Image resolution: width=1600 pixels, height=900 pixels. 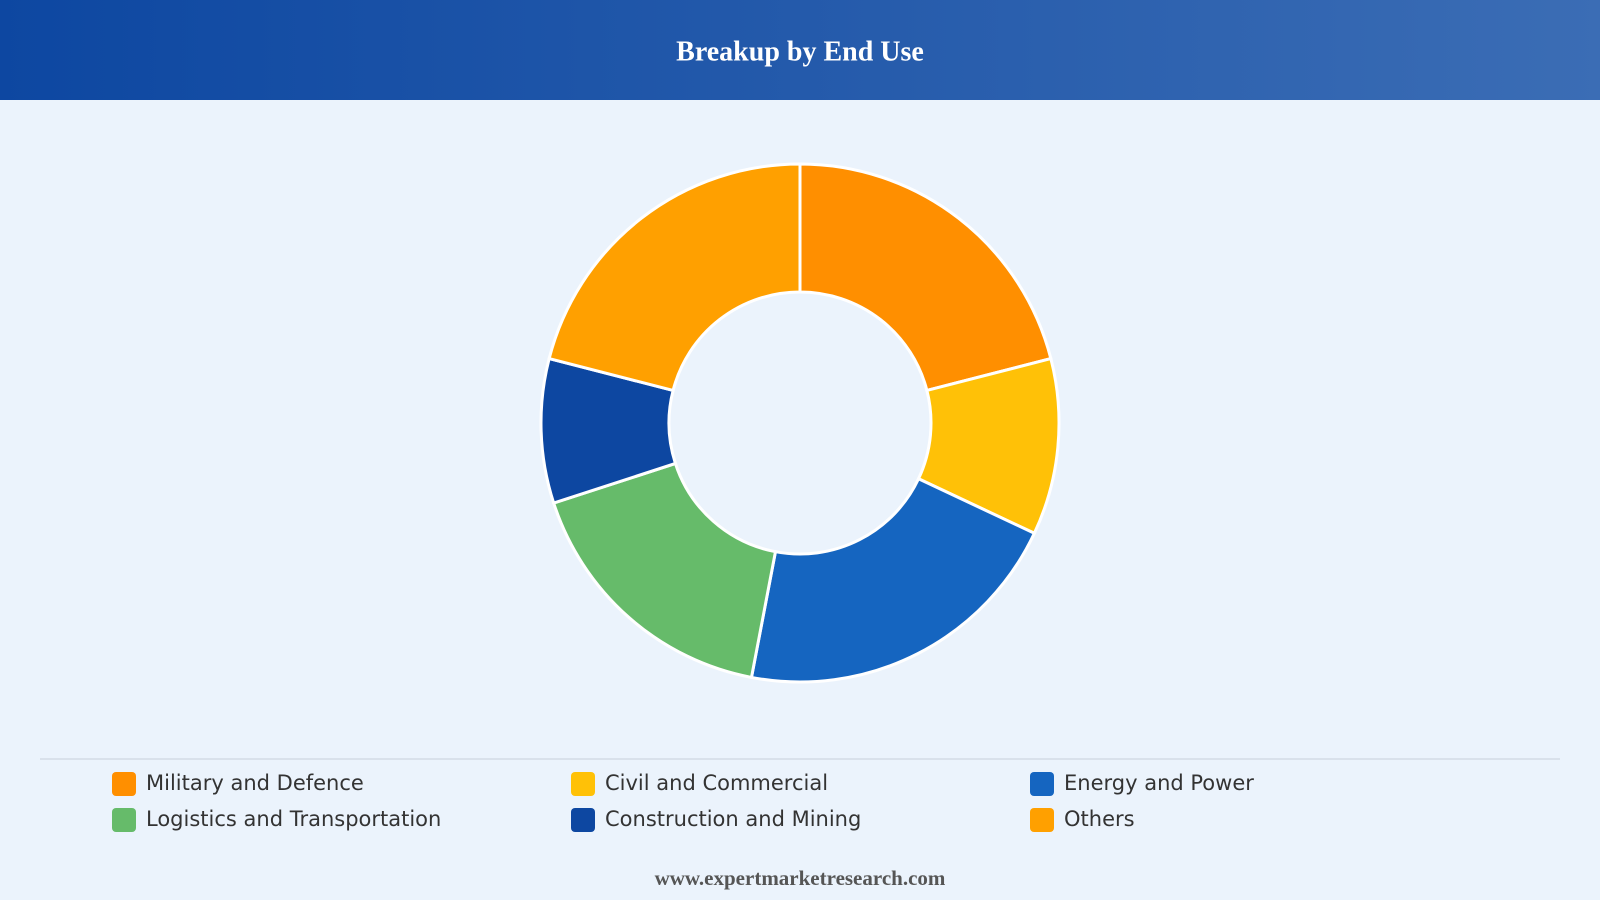 I want to click on legend-label: Construction and Mining, so click(x=733, y=819).